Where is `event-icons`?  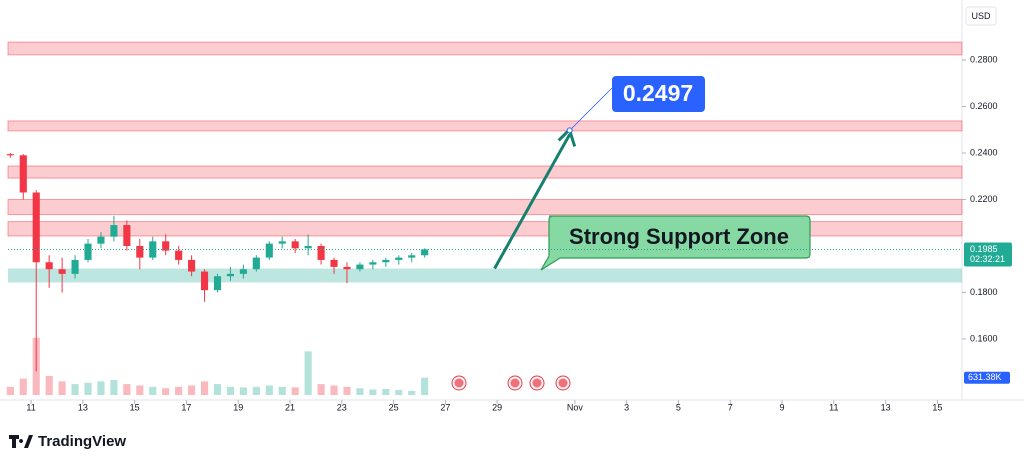 event-icons is located at coordinates (511, 383).